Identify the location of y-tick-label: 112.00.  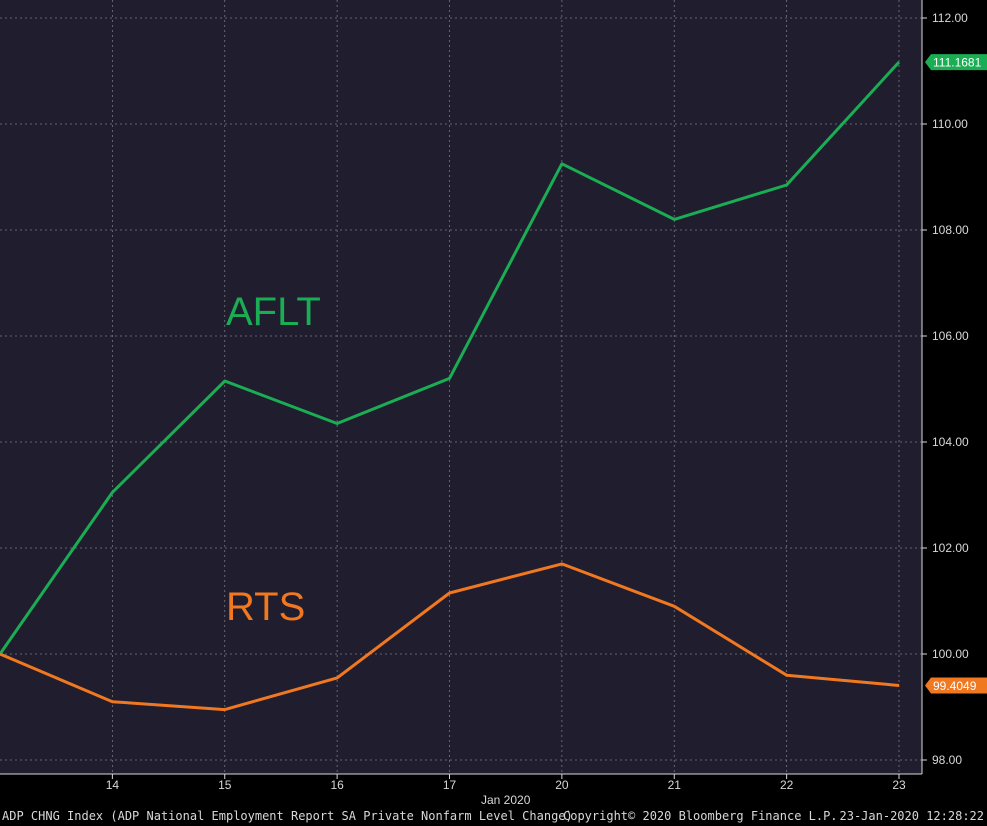
(950, 18).